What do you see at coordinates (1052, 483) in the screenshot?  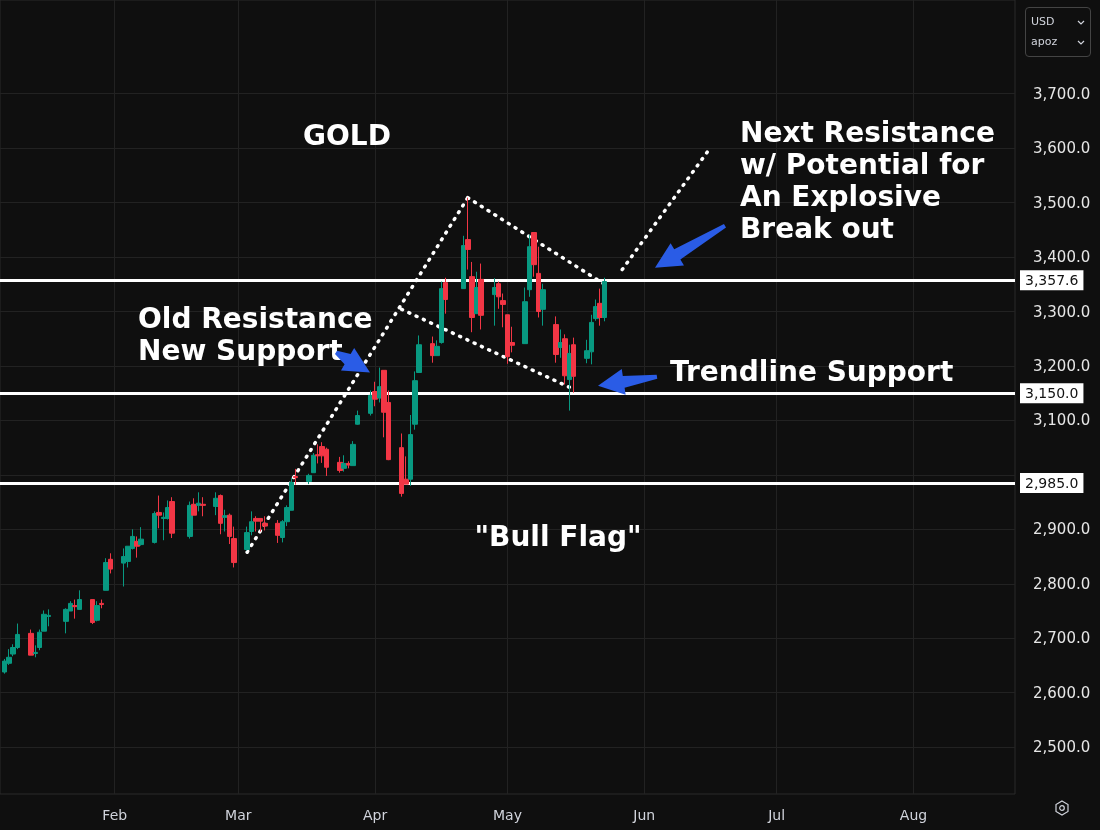 I see `ref-line-label: 2,985.0` at bounding box center [1052, 483].